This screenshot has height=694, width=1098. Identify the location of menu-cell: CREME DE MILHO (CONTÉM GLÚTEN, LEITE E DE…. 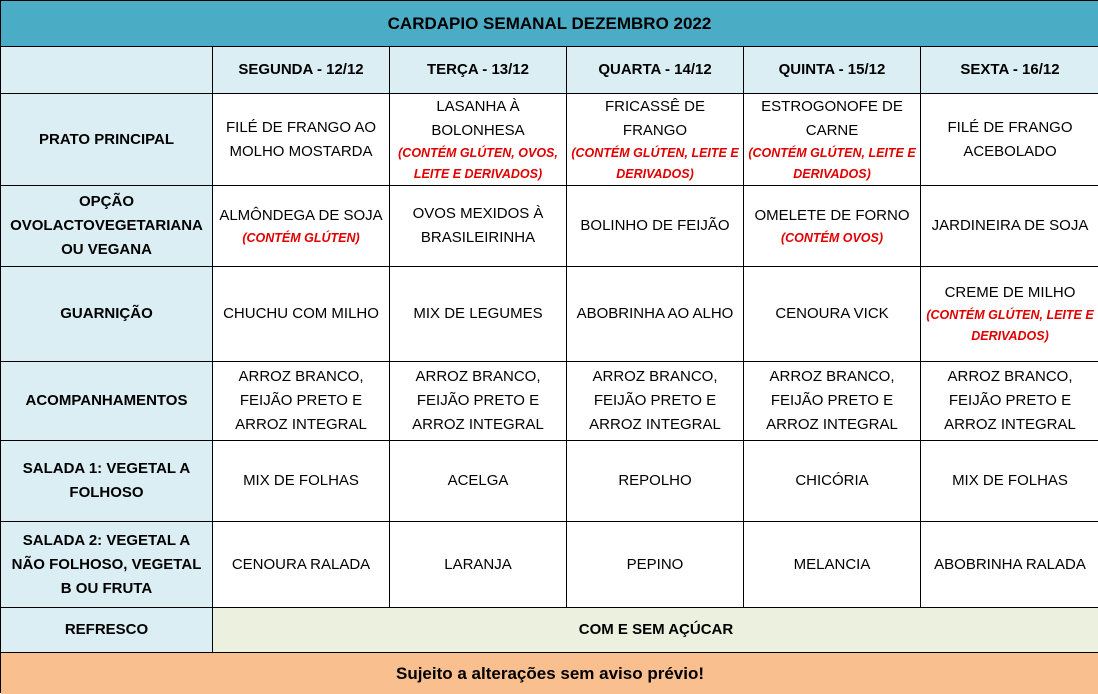
(1009, 314).